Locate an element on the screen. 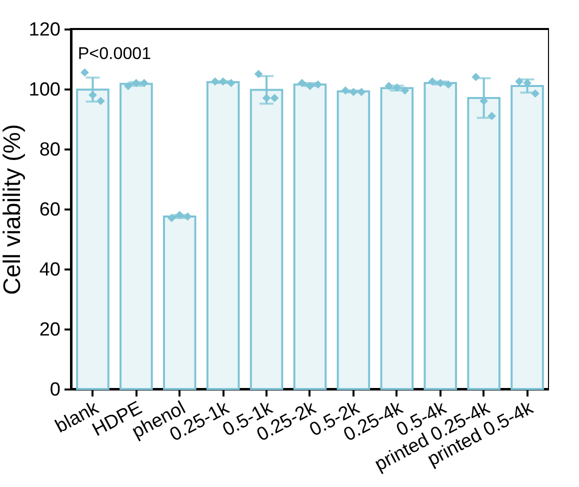 This screenshot has height=487, width=579. y-tick-label: 60 is located at coordinates (49, 210).